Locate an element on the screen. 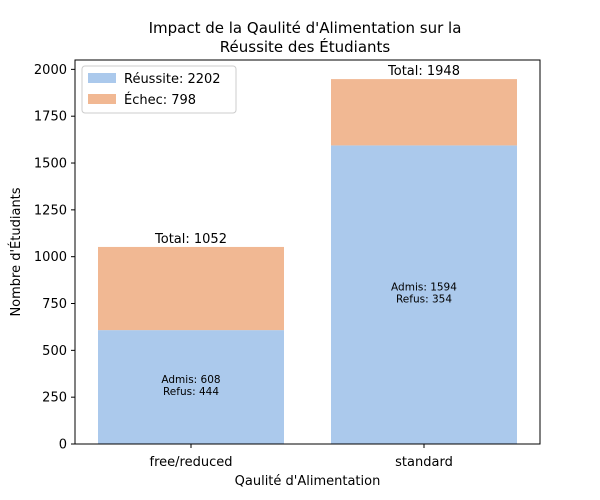 This screenshot has height=500, width=600. x-axis: free/reduced standard is located at coordinates (301, 457).